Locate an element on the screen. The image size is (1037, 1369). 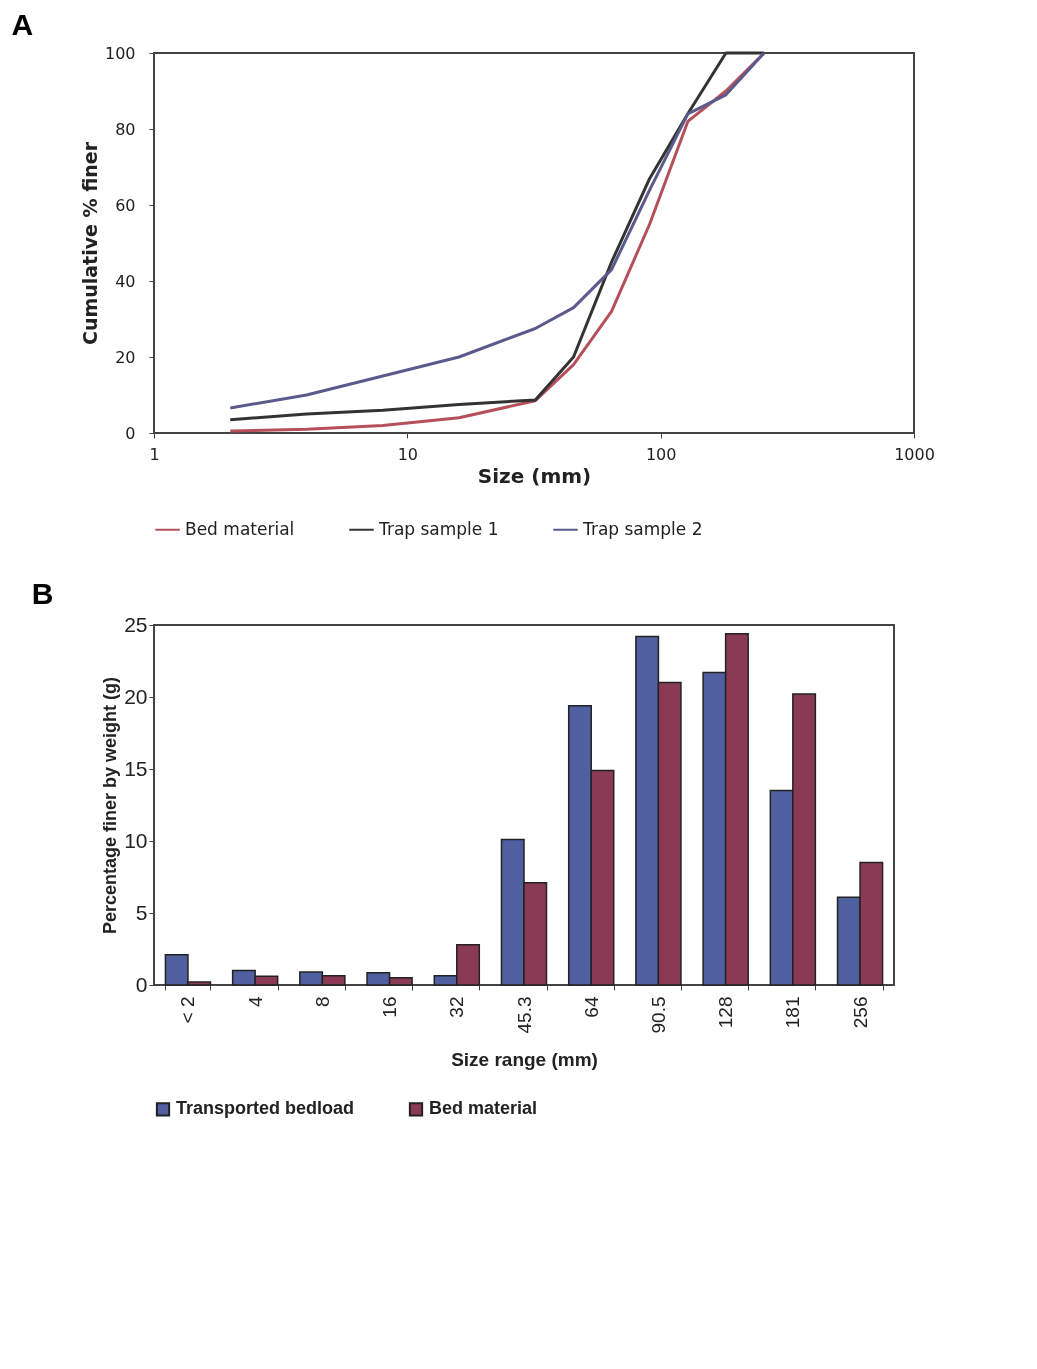
x-tick-label: 90.5 is located at coordinates (658, 1015).